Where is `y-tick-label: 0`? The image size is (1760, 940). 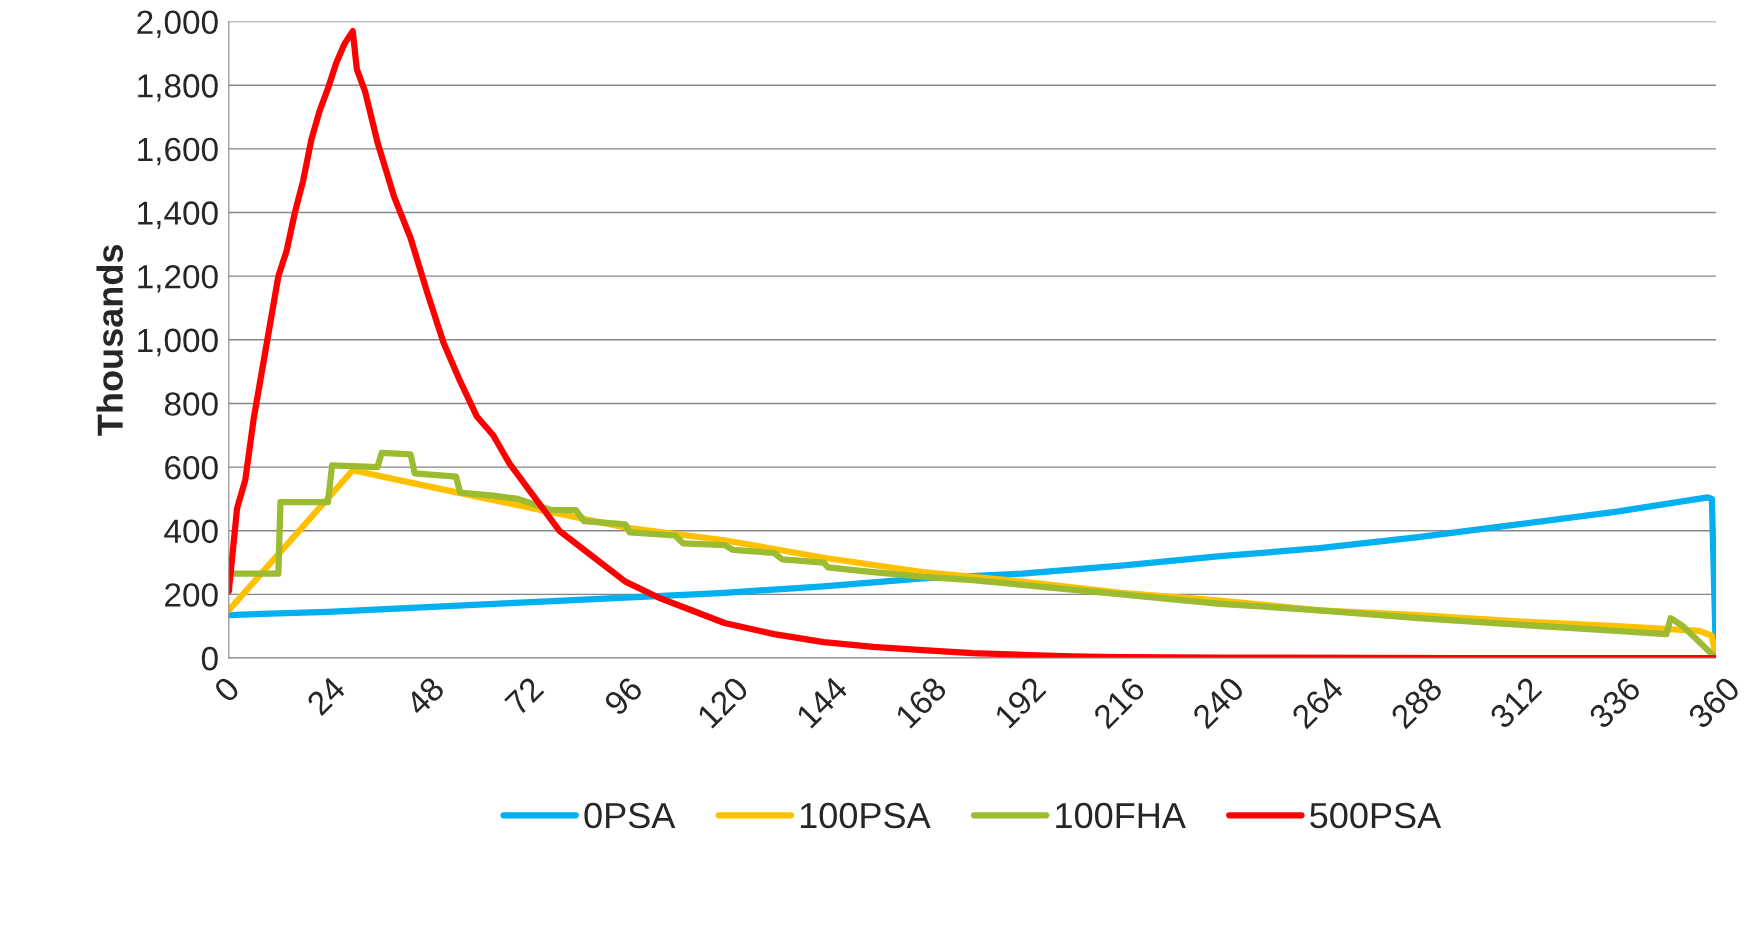
y-tick-label: 0 is located at coordinates (209, 658).